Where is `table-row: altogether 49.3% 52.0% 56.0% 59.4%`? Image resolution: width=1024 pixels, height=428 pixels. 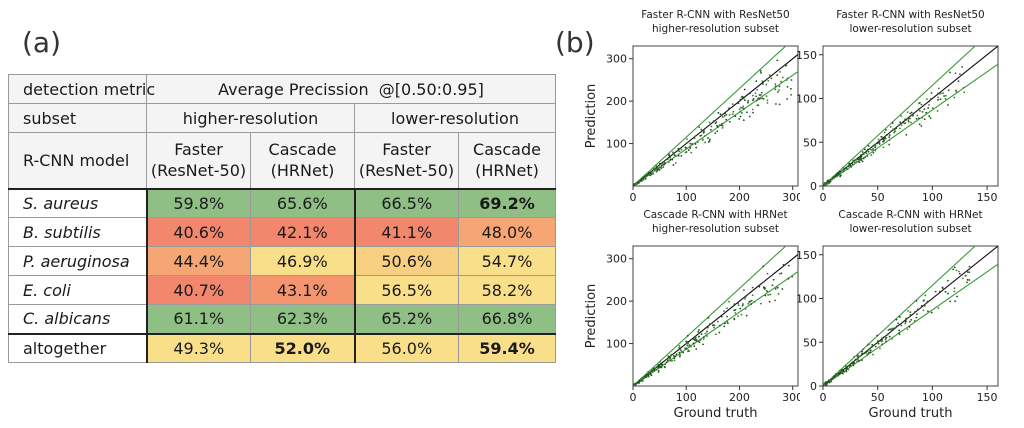 table-row: altogether 49.3% 52.0% 56.0% 59.4% is located at coordinates (282, 347).